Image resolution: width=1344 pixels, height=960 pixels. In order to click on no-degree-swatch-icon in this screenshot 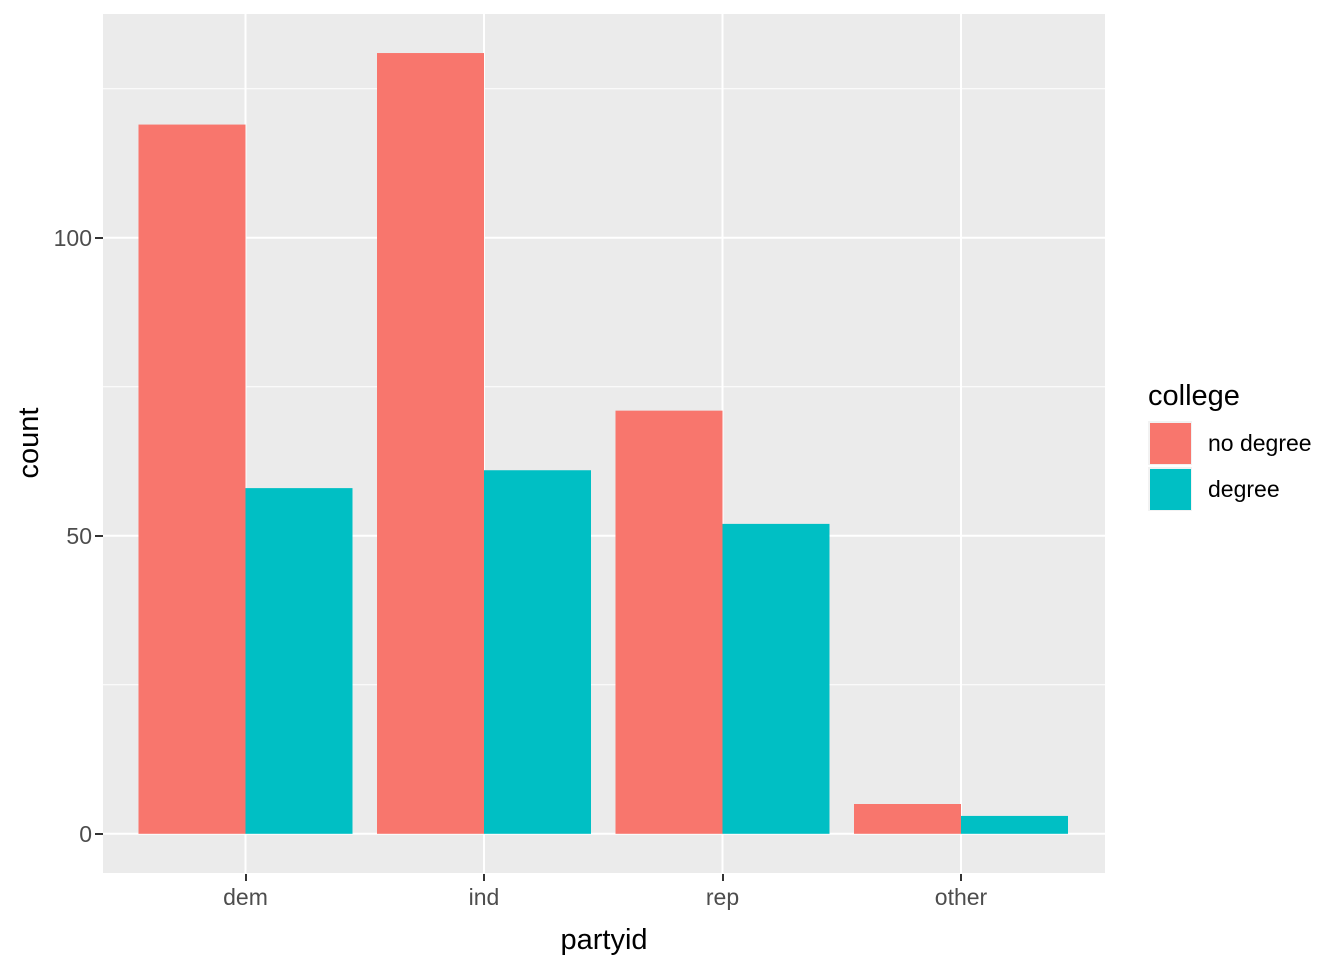, I will do `click(1170, 443)`.